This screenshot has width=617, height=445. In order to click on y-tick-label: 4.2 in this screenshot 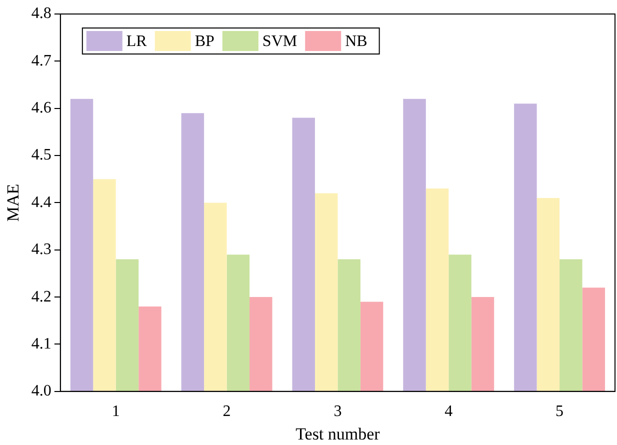, I will do `click(41, 297)`.